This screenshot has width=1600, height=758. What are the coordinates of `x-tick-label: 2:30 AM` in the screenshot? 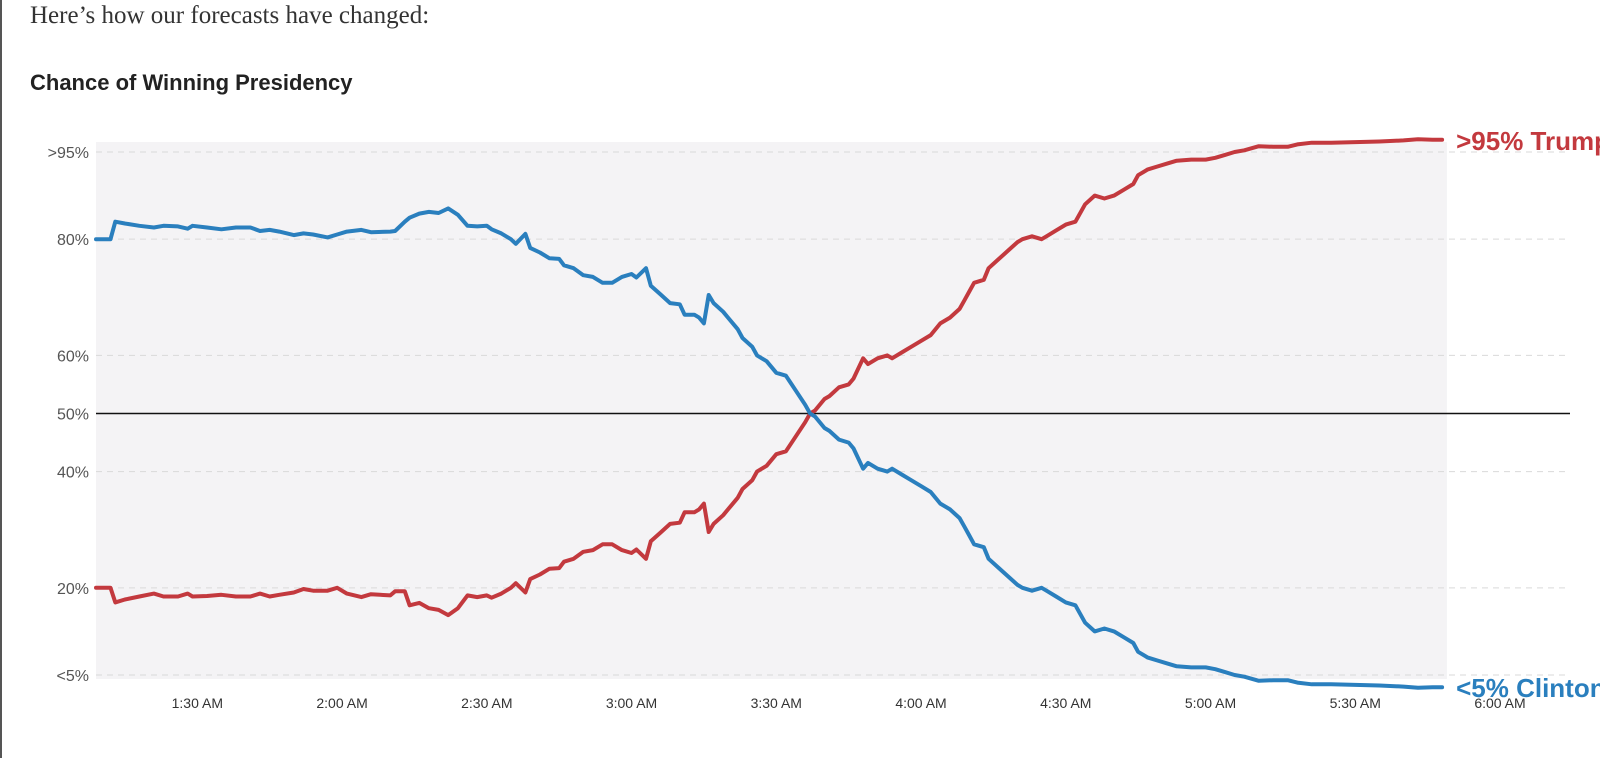 It's located at (486, 703).